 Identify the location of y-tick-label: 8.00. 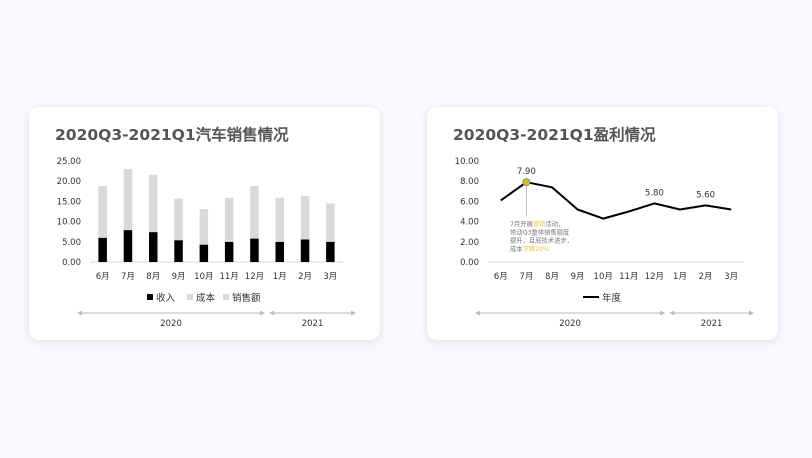
(469, 182).